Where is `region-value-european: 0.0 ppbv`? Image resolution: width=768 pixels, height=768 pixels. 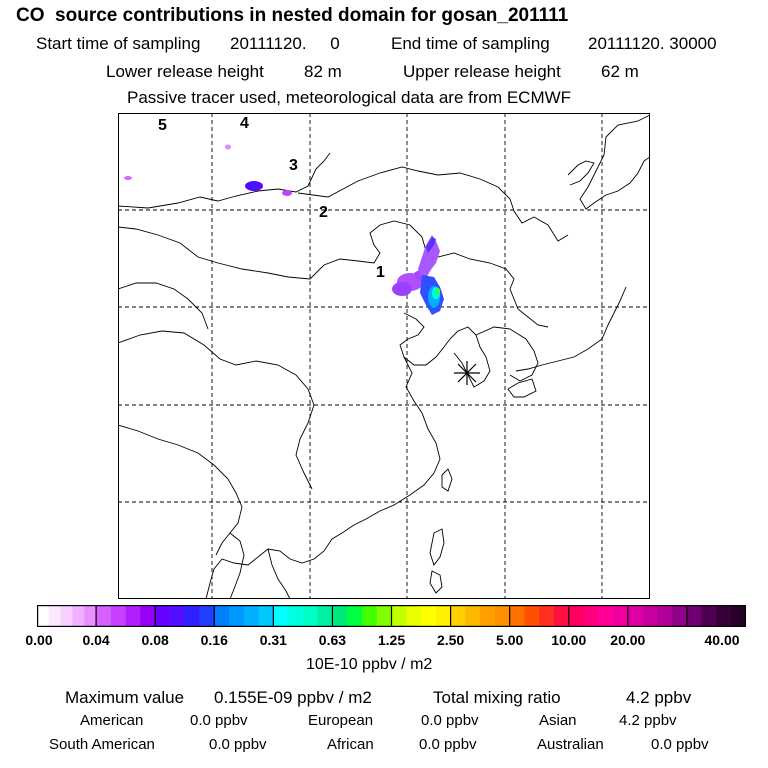
region-value-european: 0.0 ppbv is located at coordinates (450, 720).